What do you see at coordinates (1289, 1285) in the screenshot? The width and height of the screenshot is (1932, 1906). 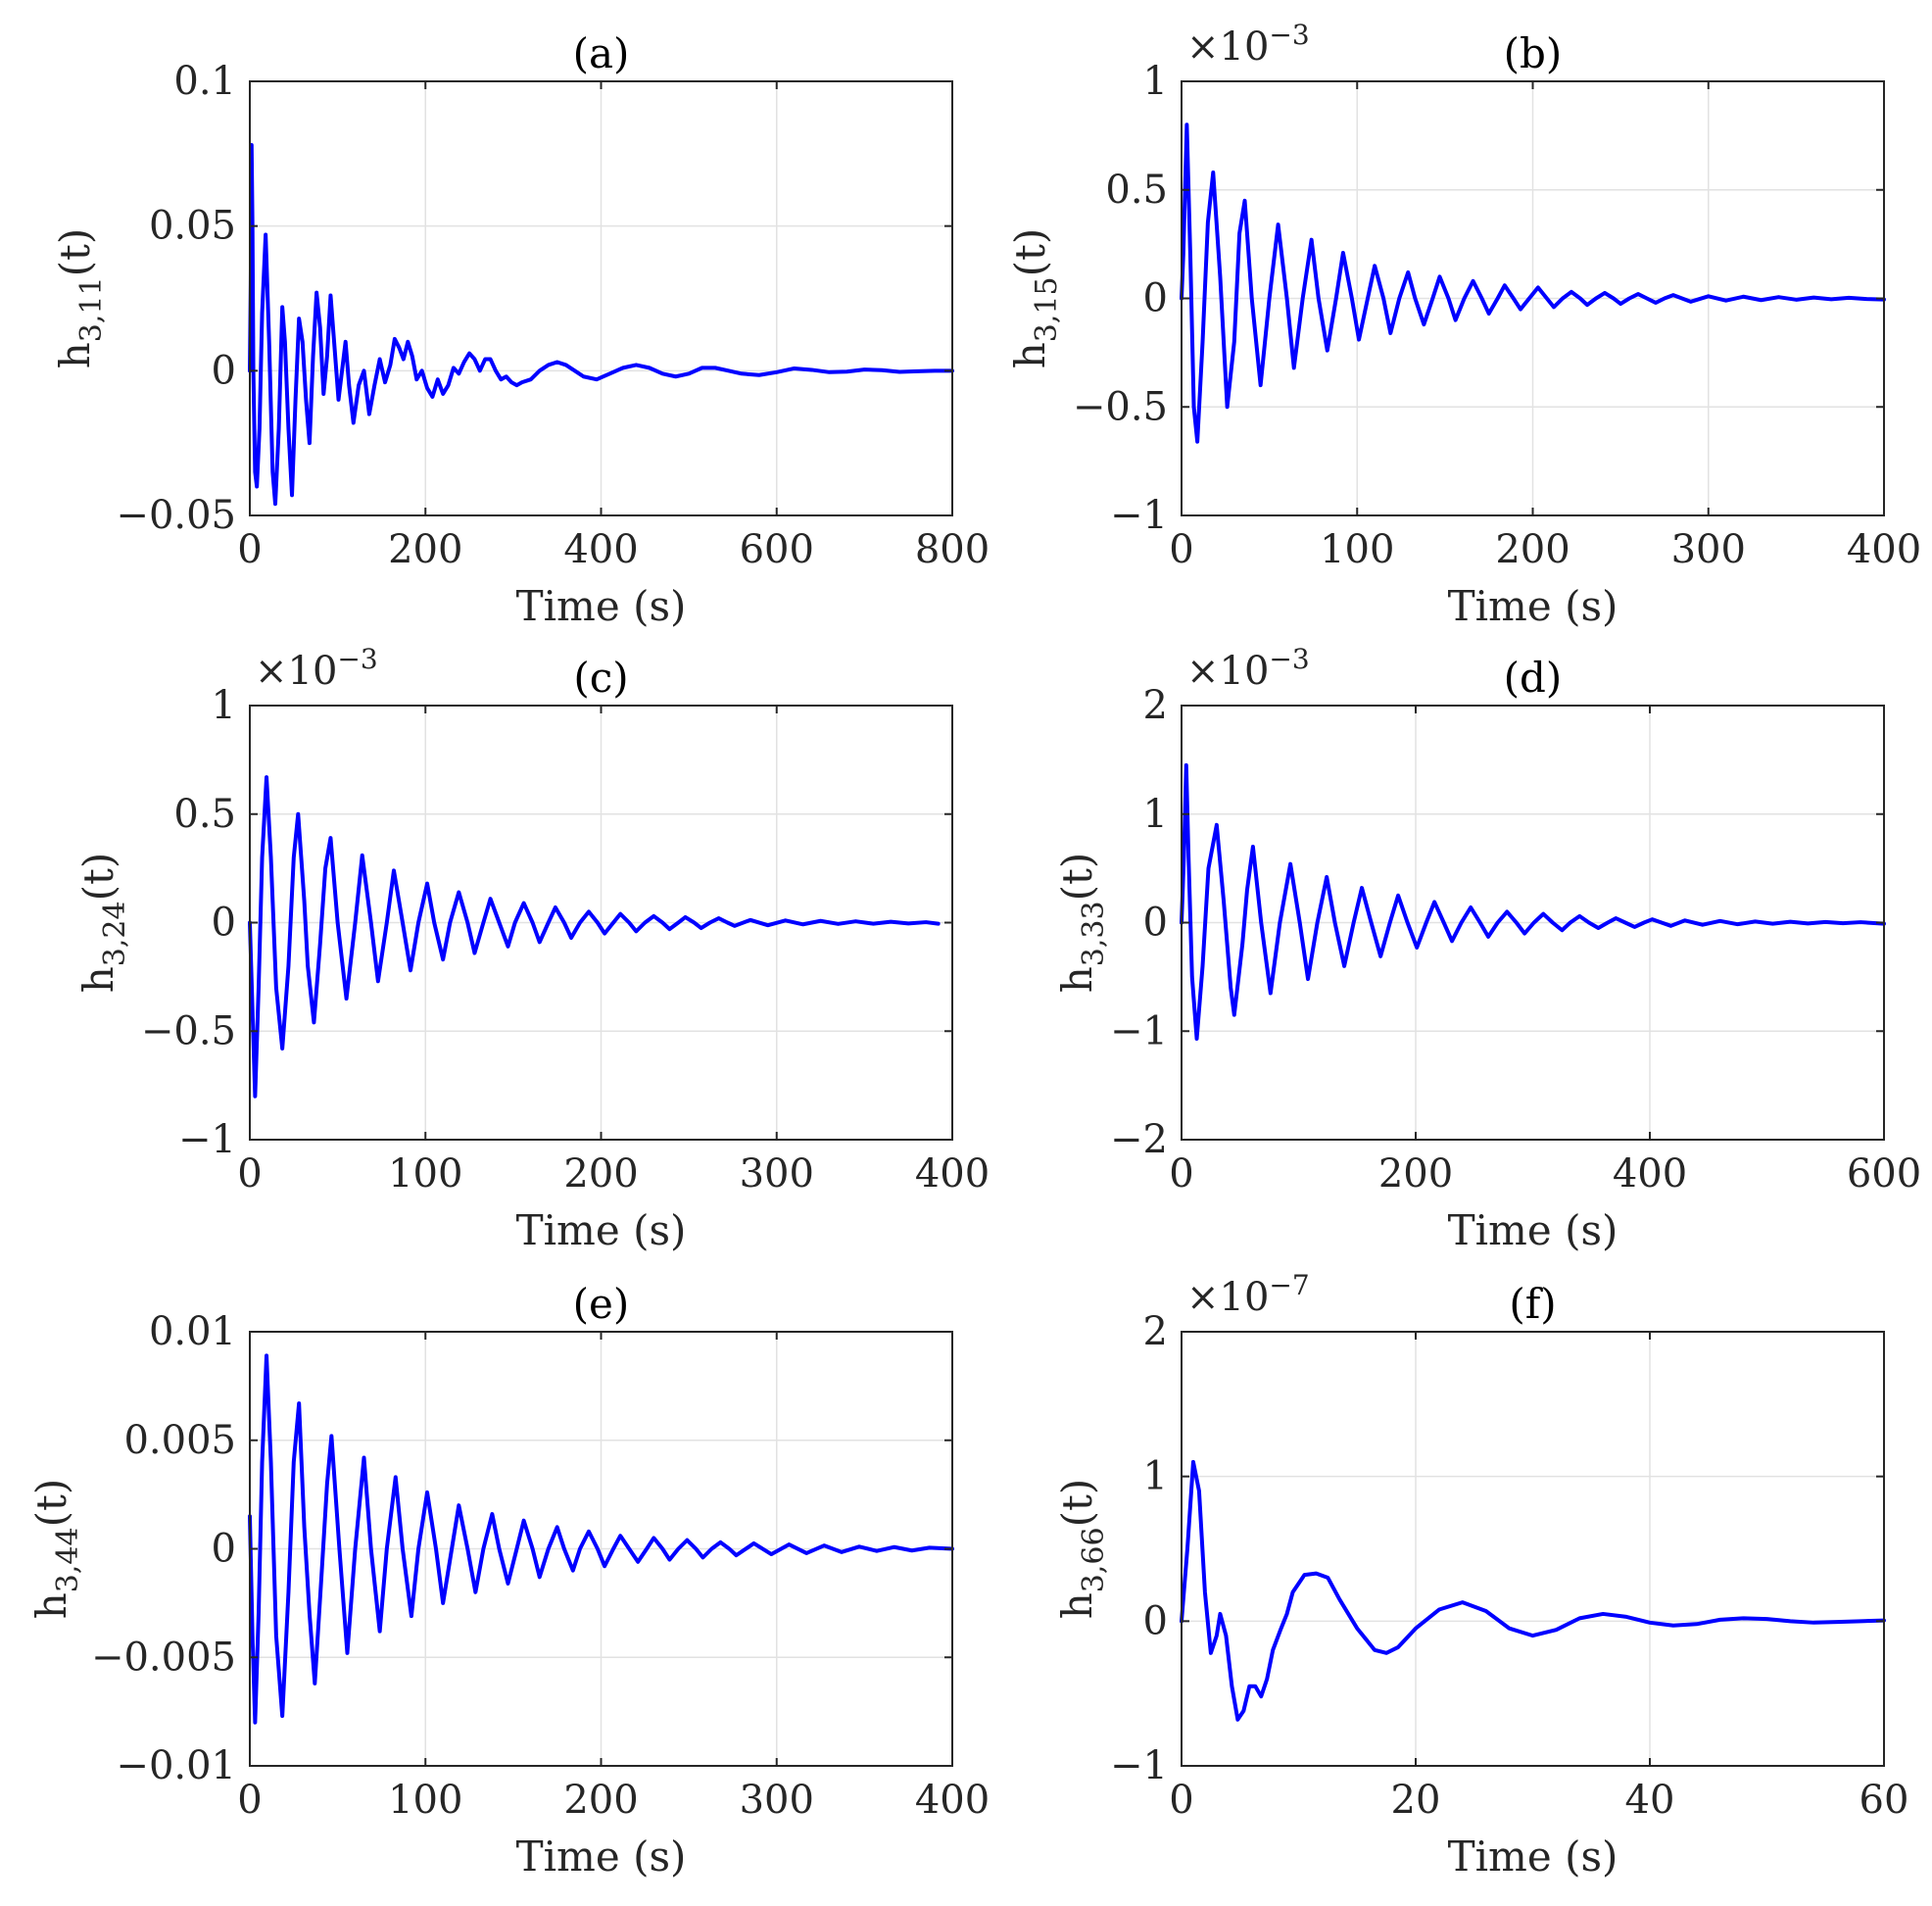 I see `exponent-power: −7` at bounding box center [1289, 1285].